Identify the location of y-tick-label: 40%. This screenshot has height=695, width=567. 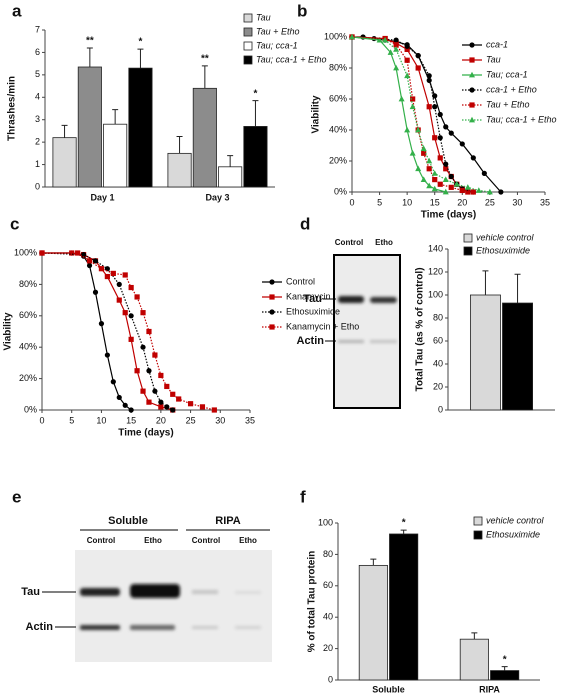
(28, 347).